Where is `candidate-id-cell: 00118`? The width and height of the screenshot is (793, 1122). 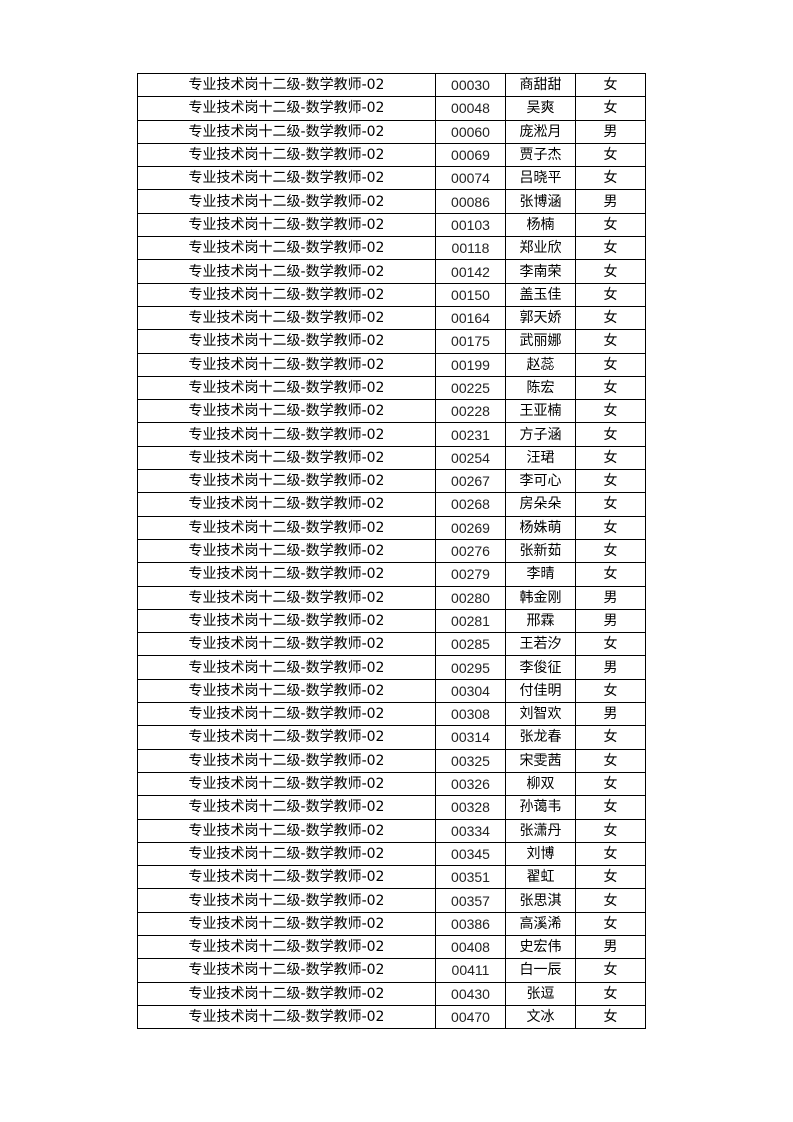 candidate-id-cell: 00118 is located at coordinates (470, 248).